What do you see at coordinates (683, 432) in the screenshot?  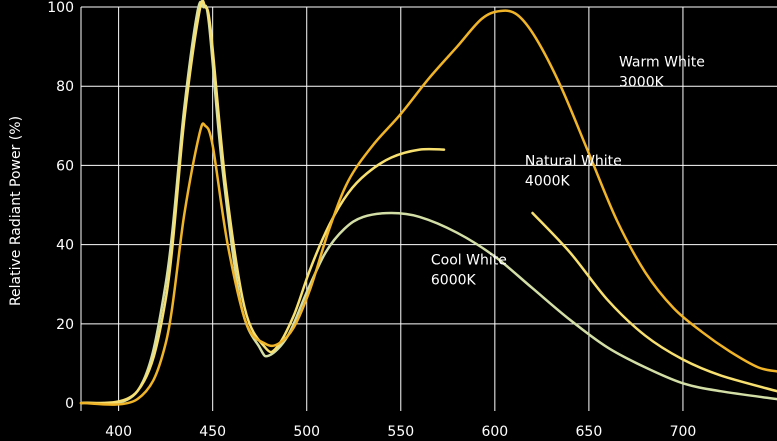 I see `x-tick-label: 700` at bounding box center [683, 432].